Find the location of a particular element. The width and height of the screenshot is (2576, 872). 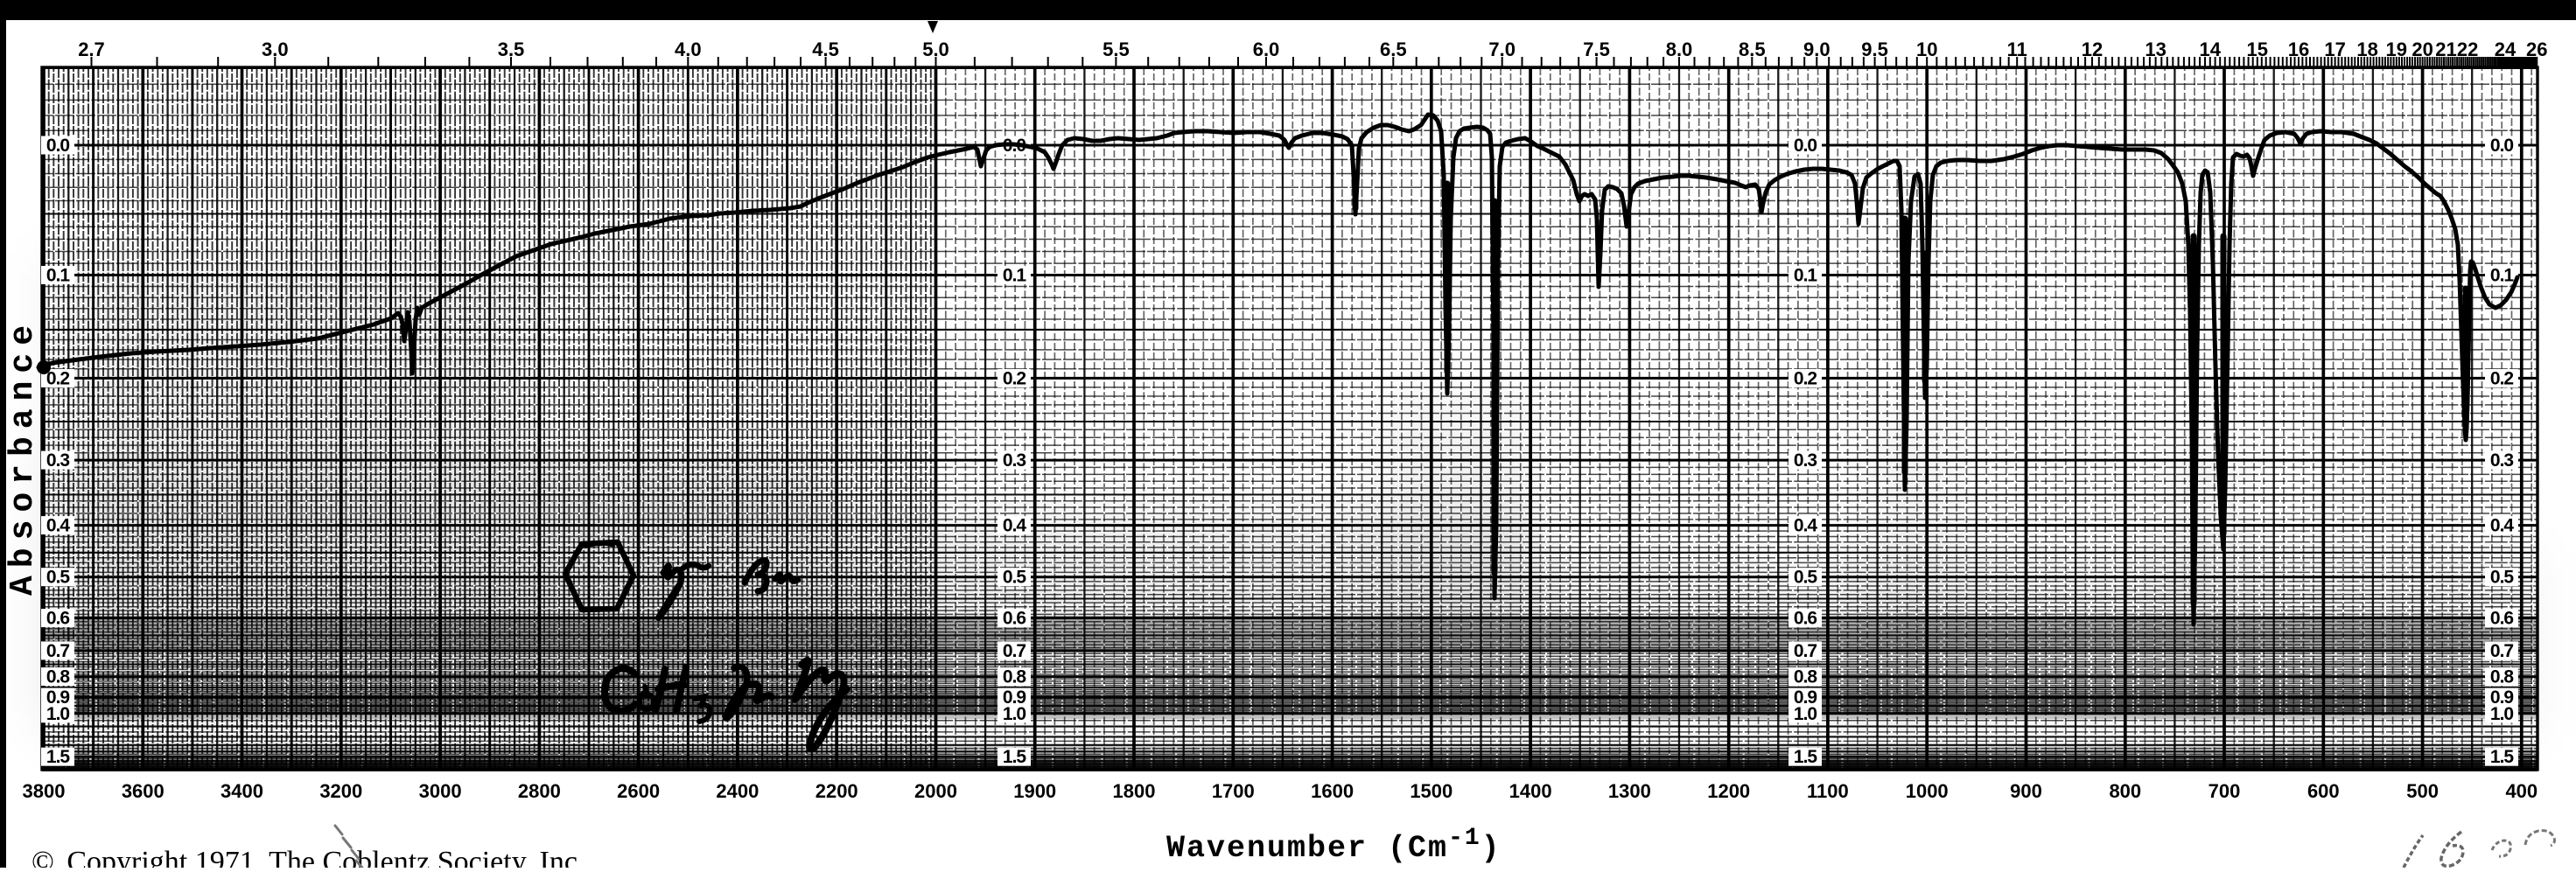

svg-text: 7.0 is located at coordinates (1502, 49).